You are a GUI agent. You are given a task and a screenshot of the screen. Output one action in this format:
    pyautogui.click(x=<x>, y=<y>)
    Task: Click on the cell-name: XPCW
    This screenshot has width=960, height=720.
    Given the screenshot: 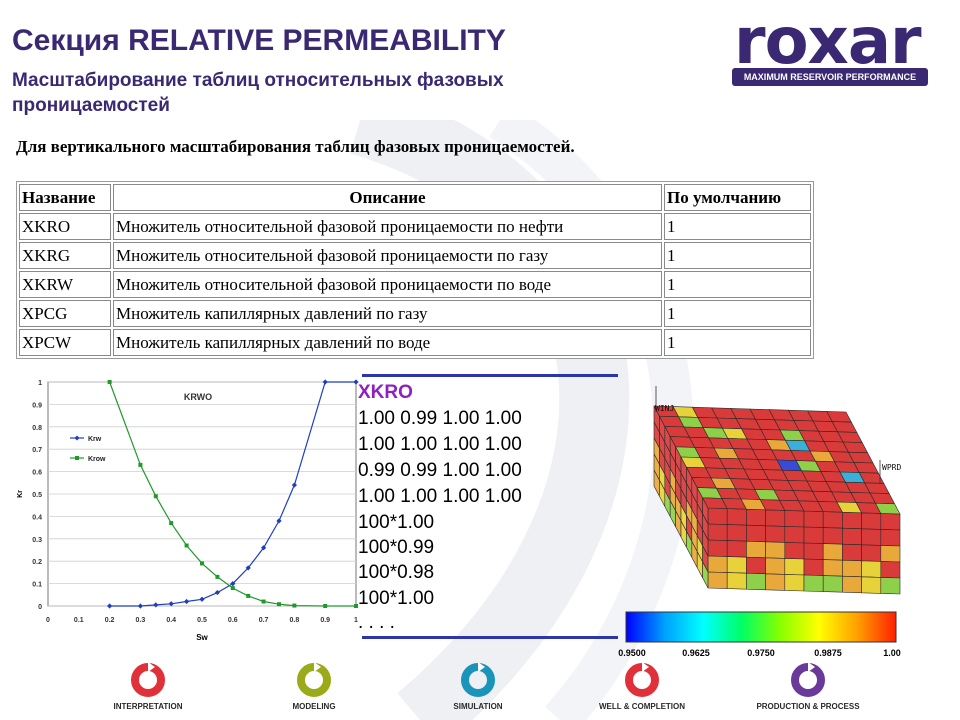 What is the action you would take?
    pyautogui.click(x=65, y=342)
    